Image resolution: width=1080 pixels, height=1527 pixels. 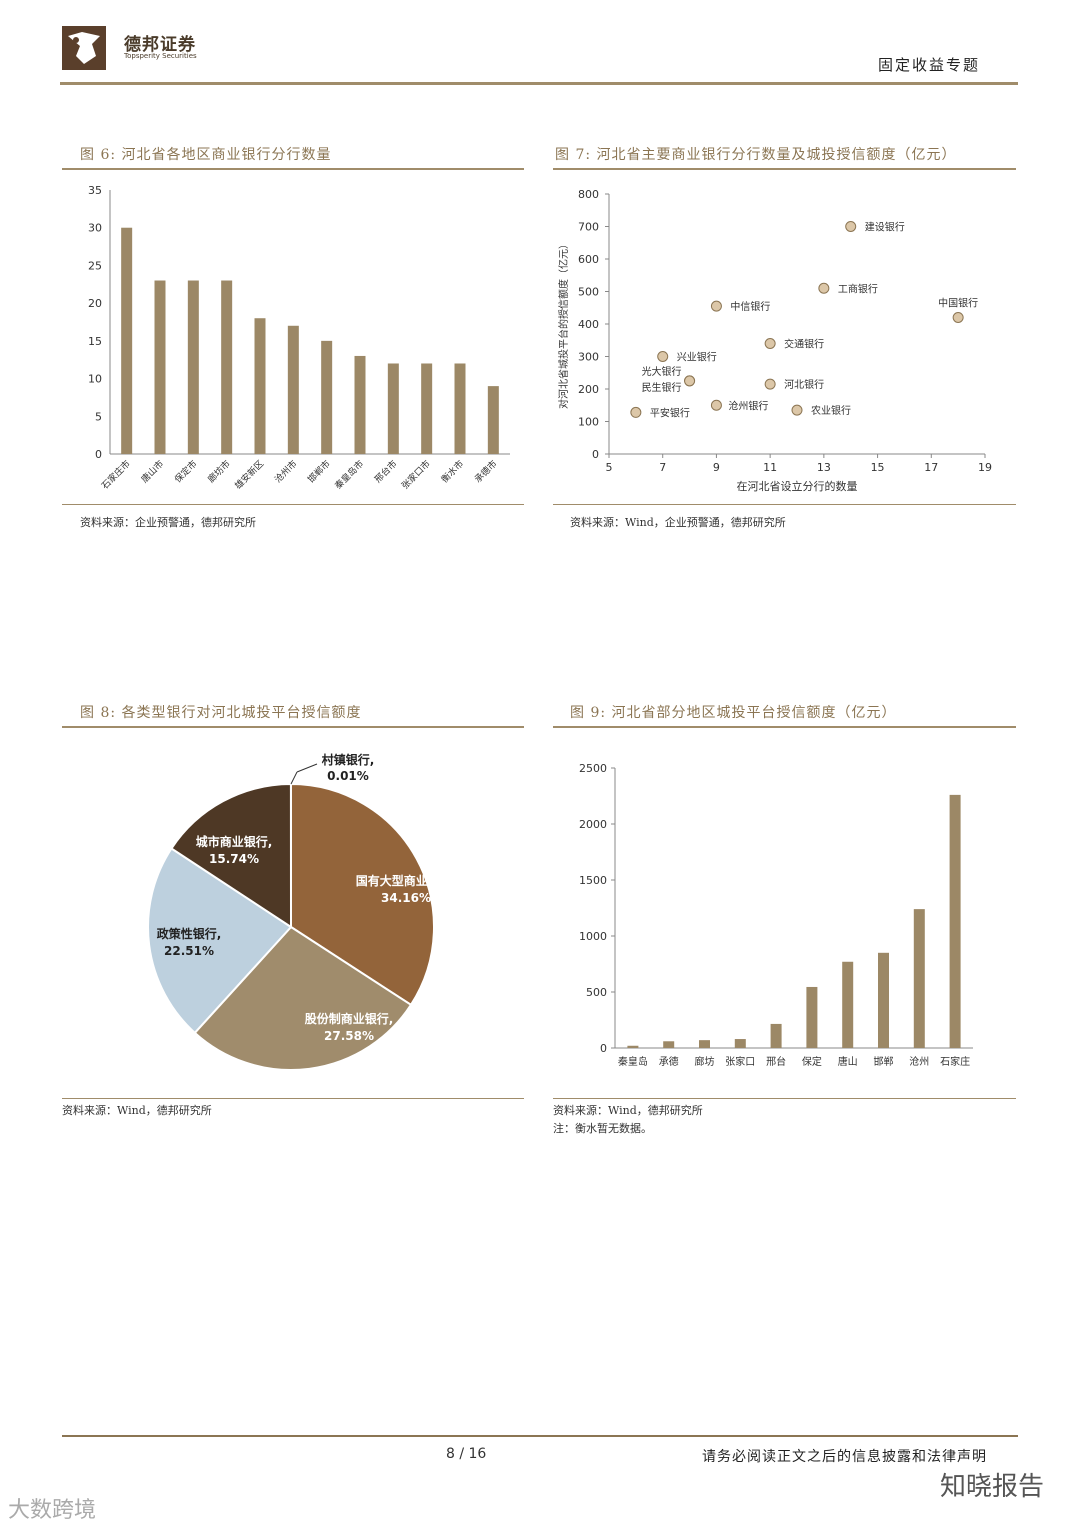 I want to click on fig8-slice-value: 15.74%, so click(x=234, y=859).